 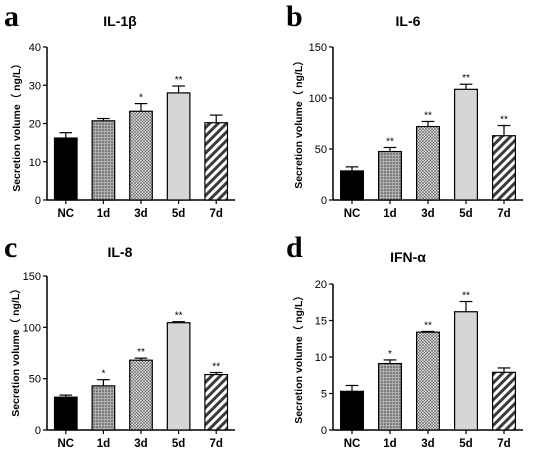 I want to click on panel-letter: c, so click(x=10, y=247).